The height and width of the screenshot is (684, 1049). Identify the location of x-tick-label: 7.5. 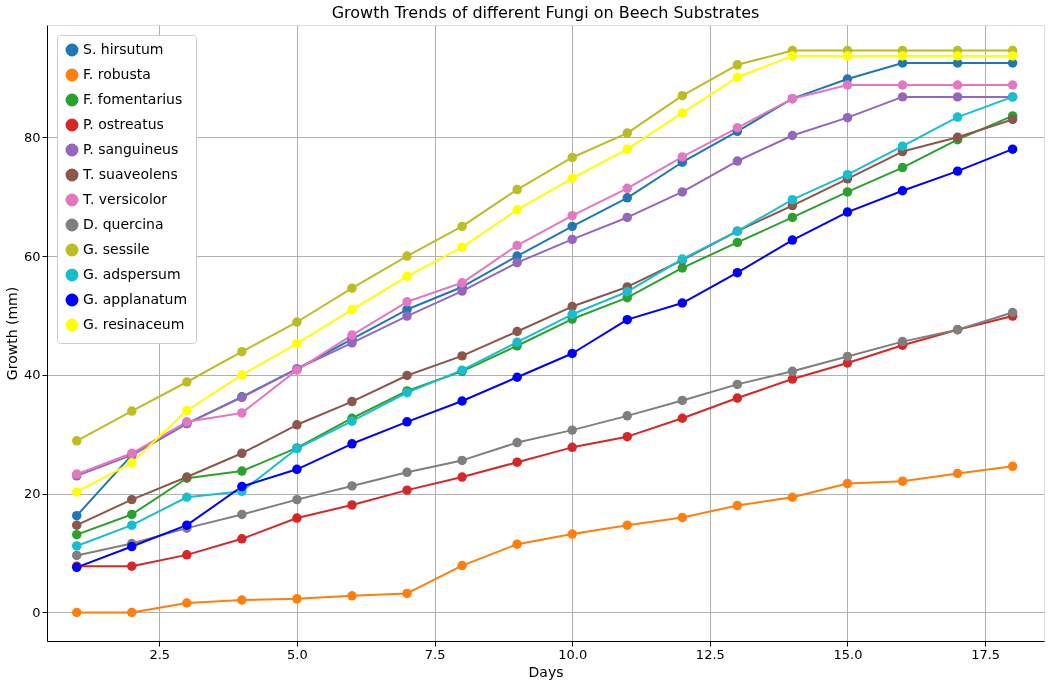
(435, 654).